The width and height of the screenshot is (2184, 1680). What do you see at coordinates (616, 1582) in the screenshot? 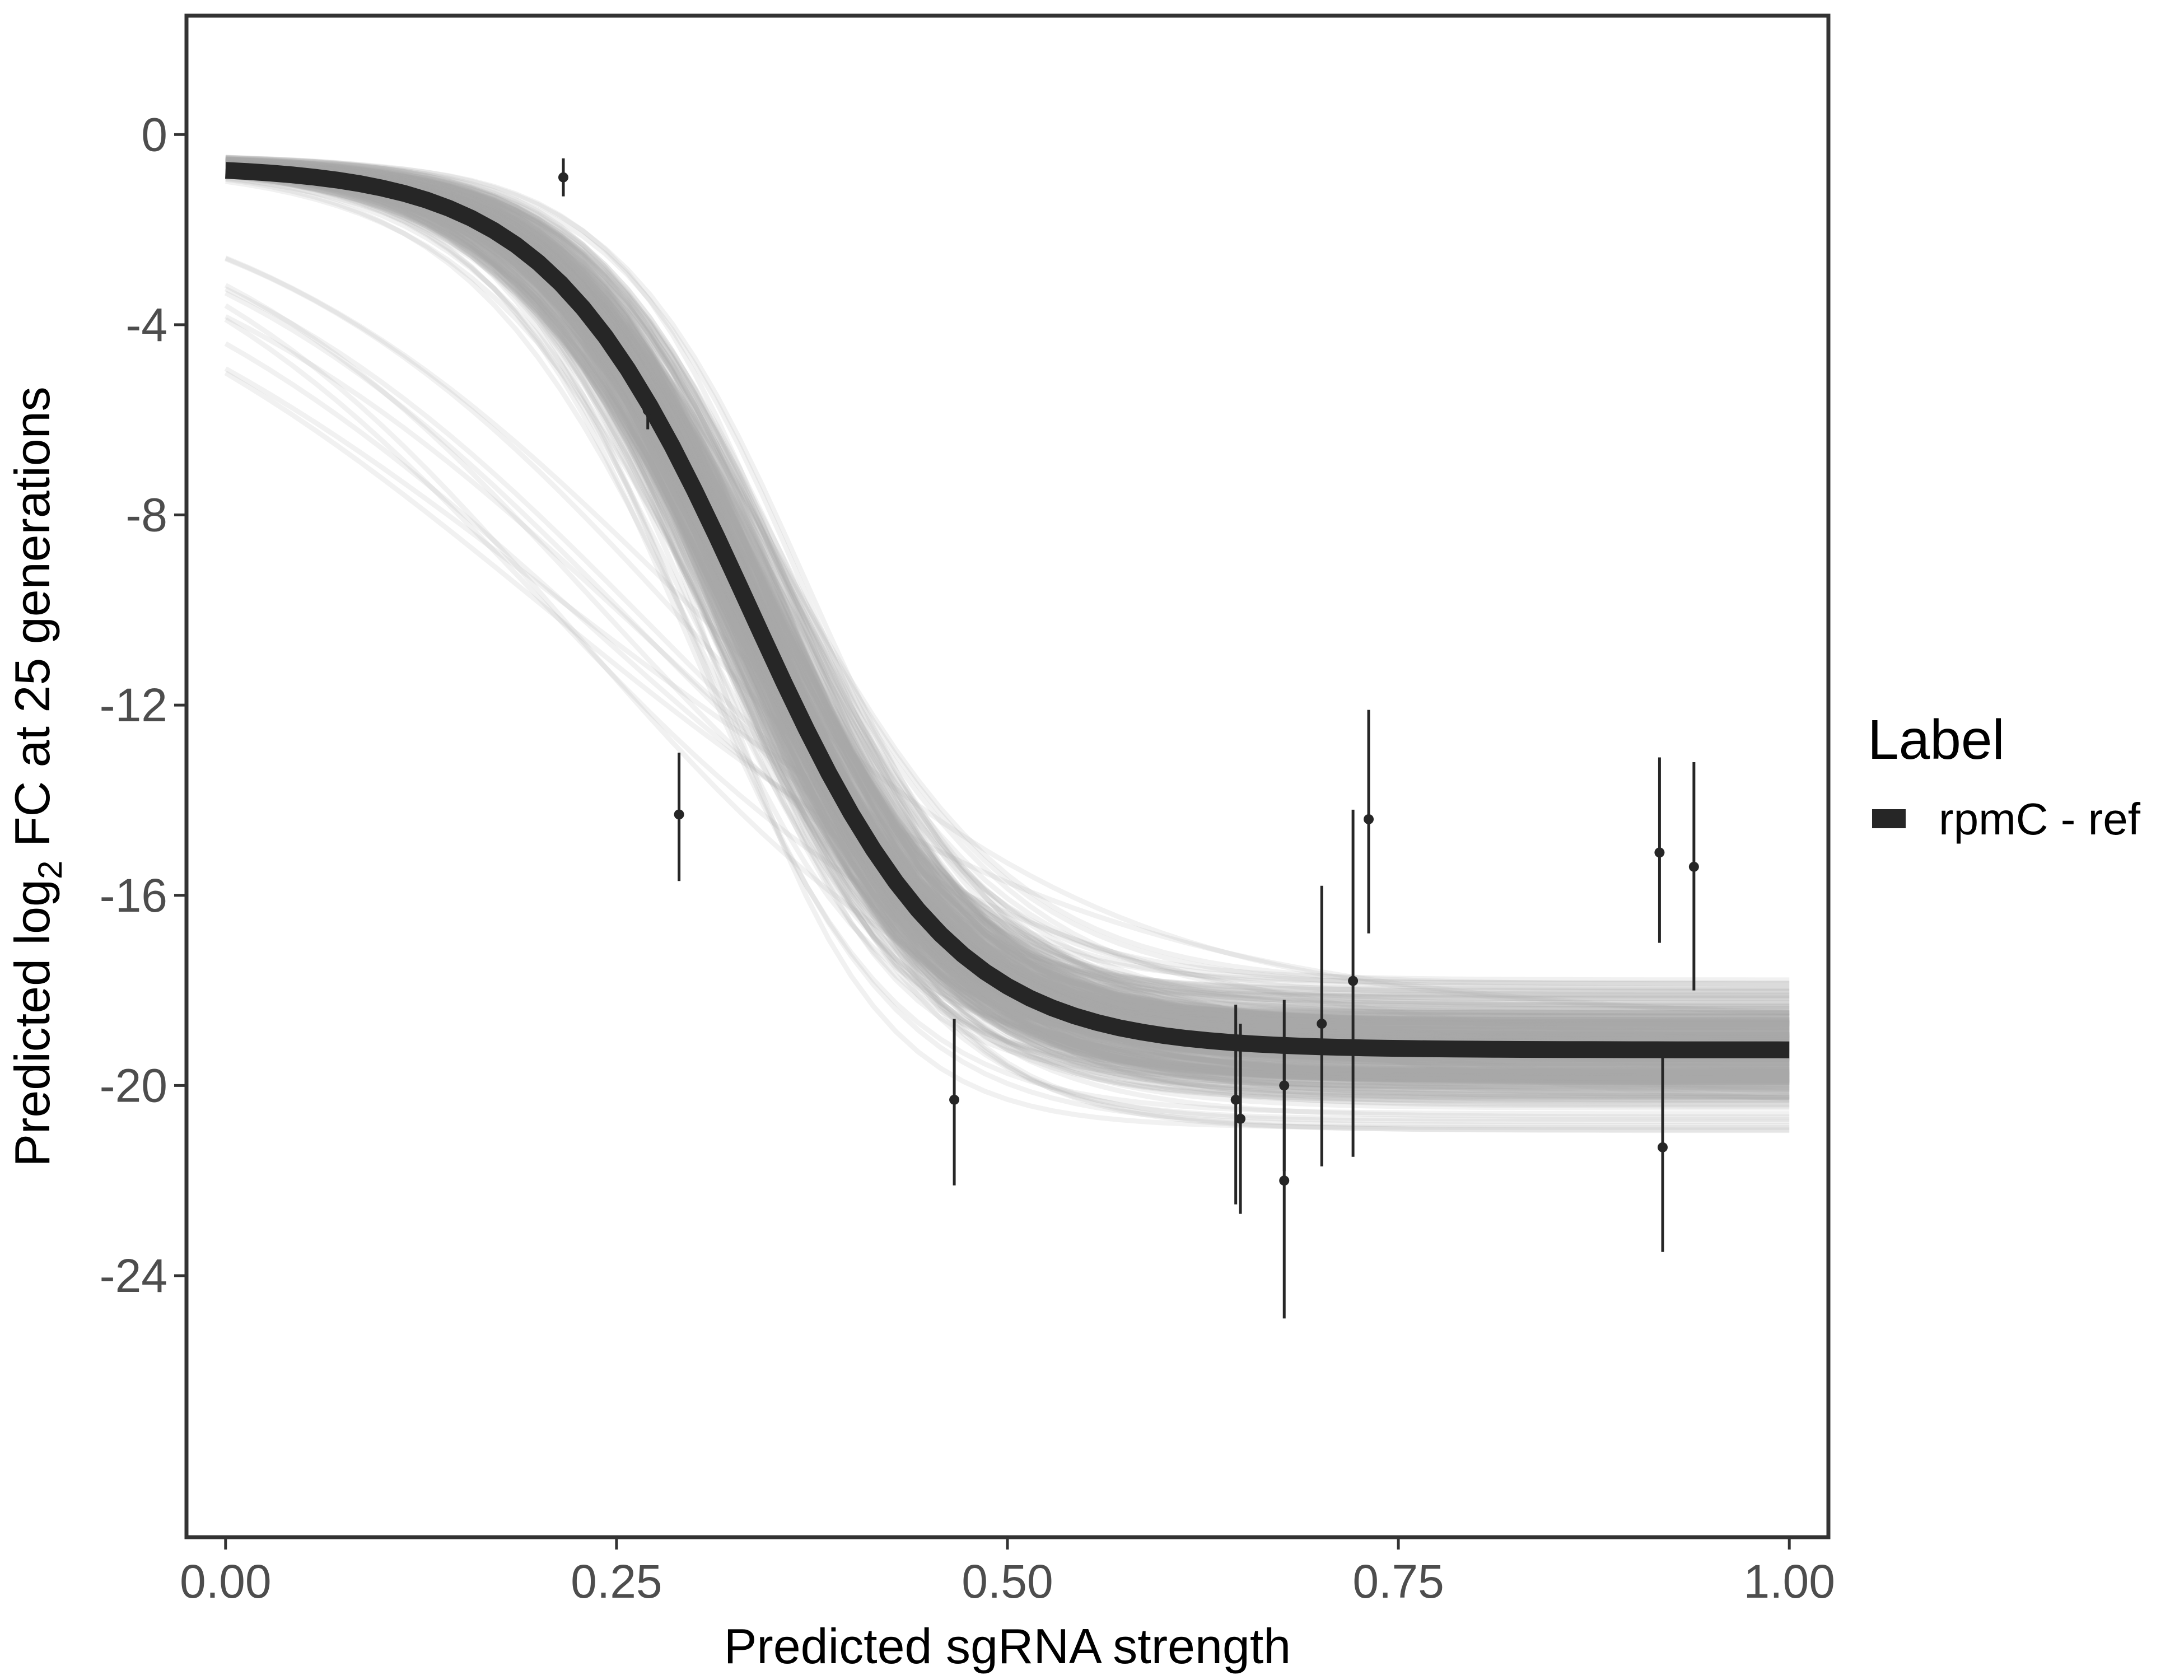
I see `x-tick-label: 0.25` at bounding box center [616, 1582].